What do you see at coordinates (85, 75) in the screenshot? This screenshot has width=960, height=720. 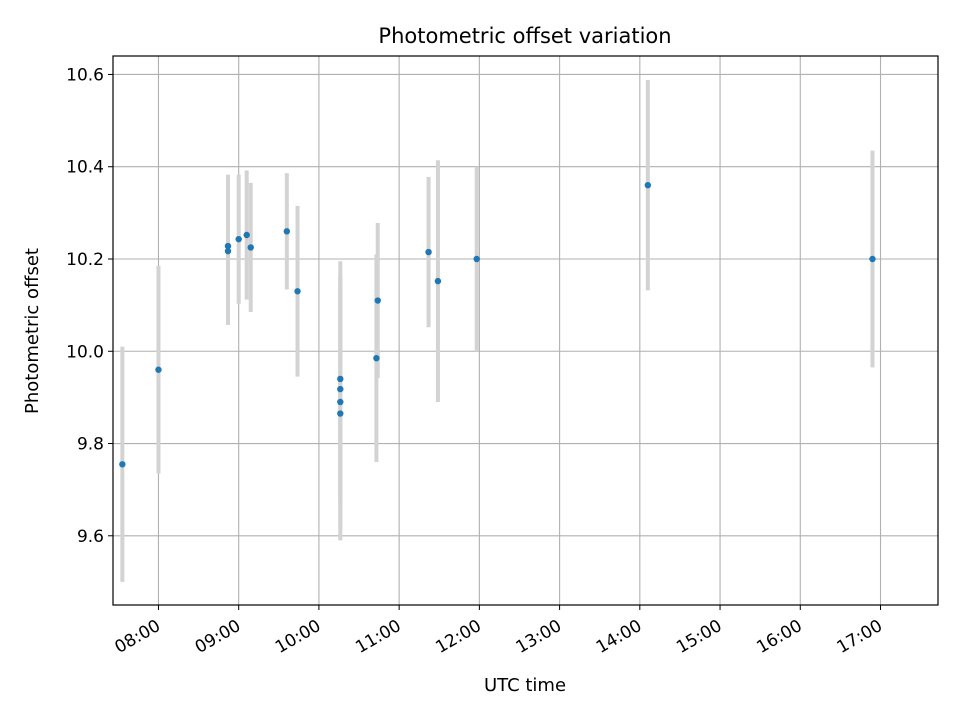 I see `y-tick-label: 10.6` at bounding box center [85, 75].